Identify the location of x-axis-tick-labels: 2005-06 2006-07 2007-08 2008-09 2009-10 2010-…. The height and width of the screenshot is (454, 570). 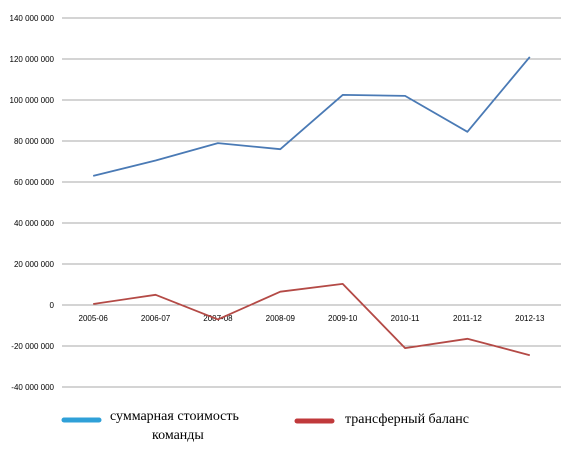
(312, 318).